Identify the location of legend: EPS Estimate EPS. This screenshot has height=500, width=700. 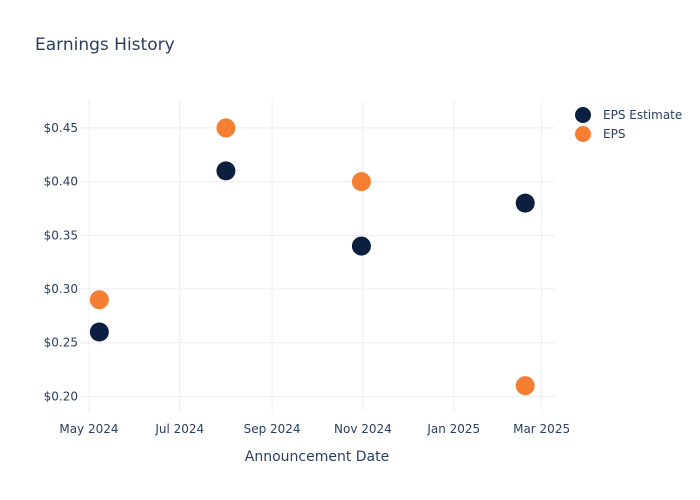
(628, 124).